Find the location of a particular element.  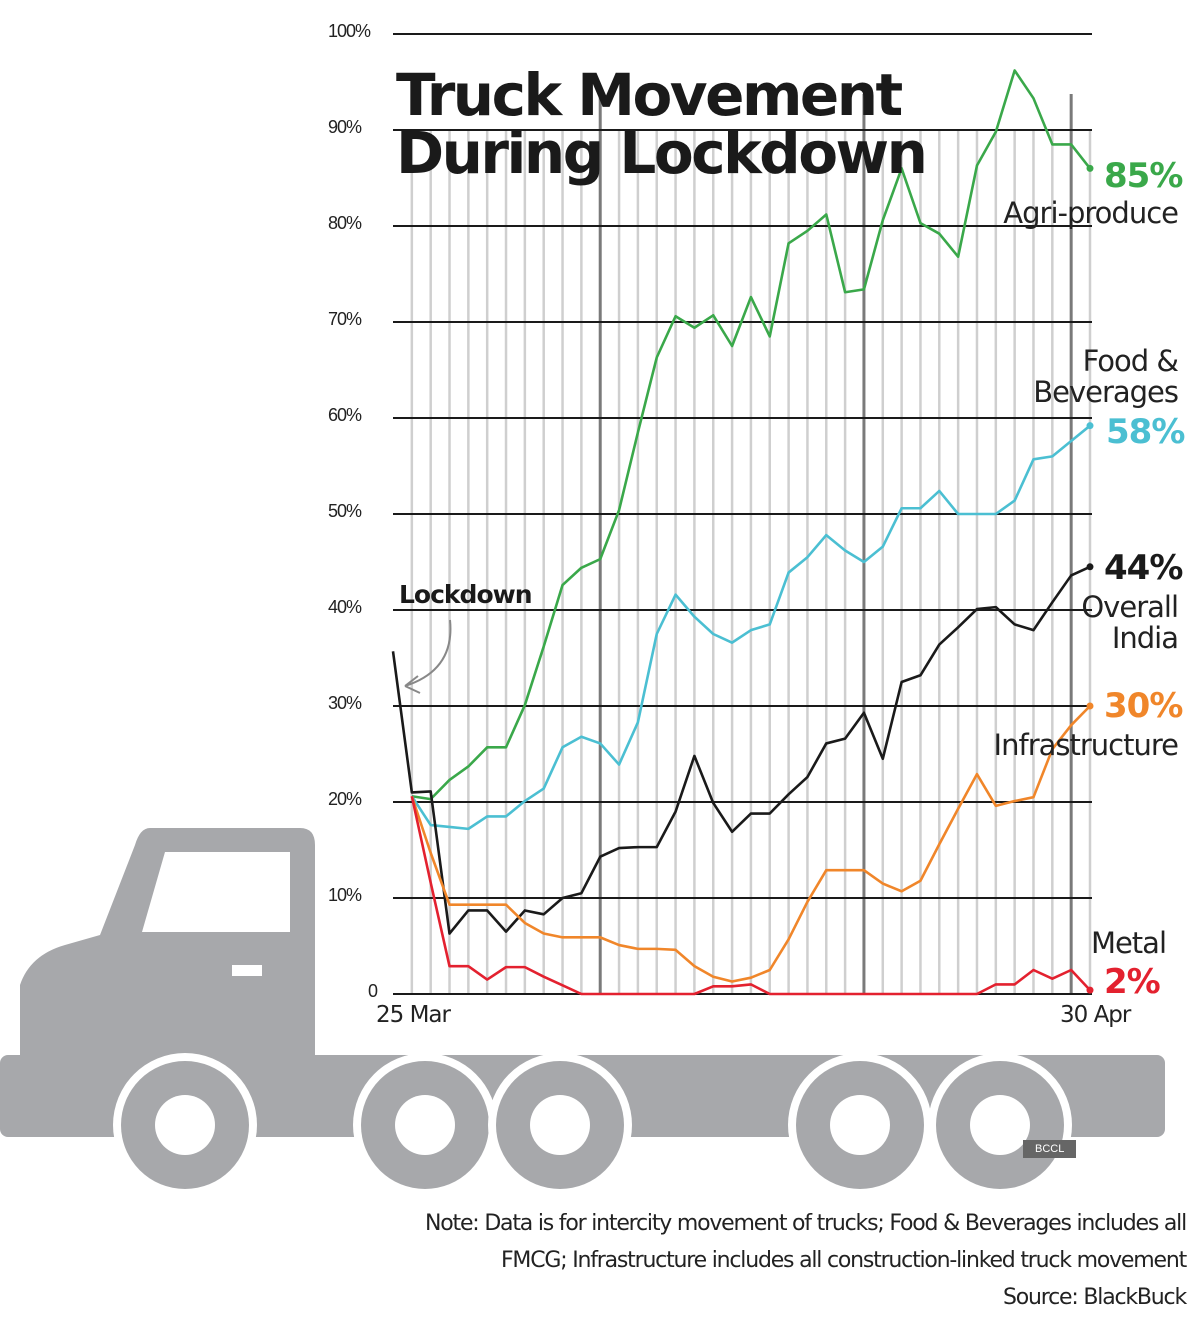

y-tick-label: 30% is located at coordinates (345, 703).